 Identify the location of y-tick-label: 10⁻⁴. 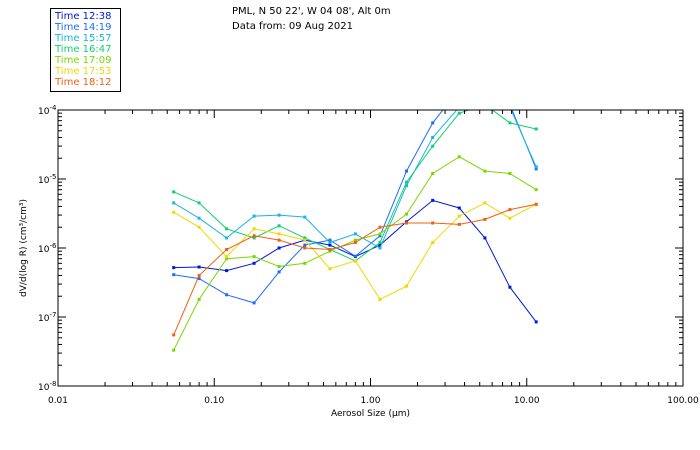
(47, 110).